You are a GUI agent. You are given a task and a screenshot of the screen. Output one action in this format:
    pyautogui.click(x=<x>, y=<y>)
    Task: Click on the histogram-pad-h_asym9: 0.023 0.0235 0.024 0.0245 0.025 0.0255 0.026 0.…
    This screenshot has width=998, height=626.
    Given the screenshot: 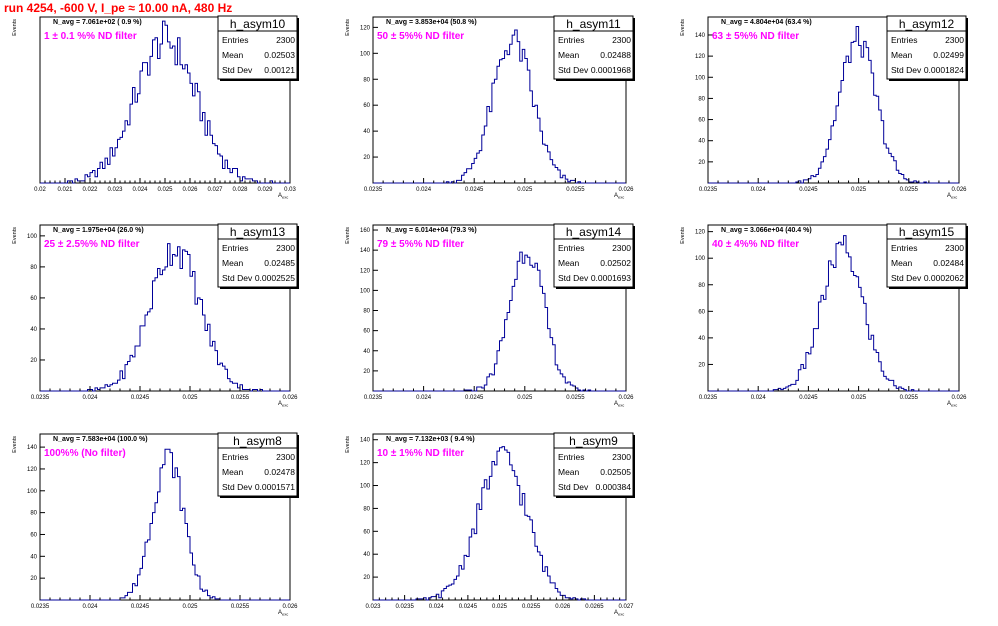 What is the action you would take?
    pyautogui.click(x=490, y=524)
    